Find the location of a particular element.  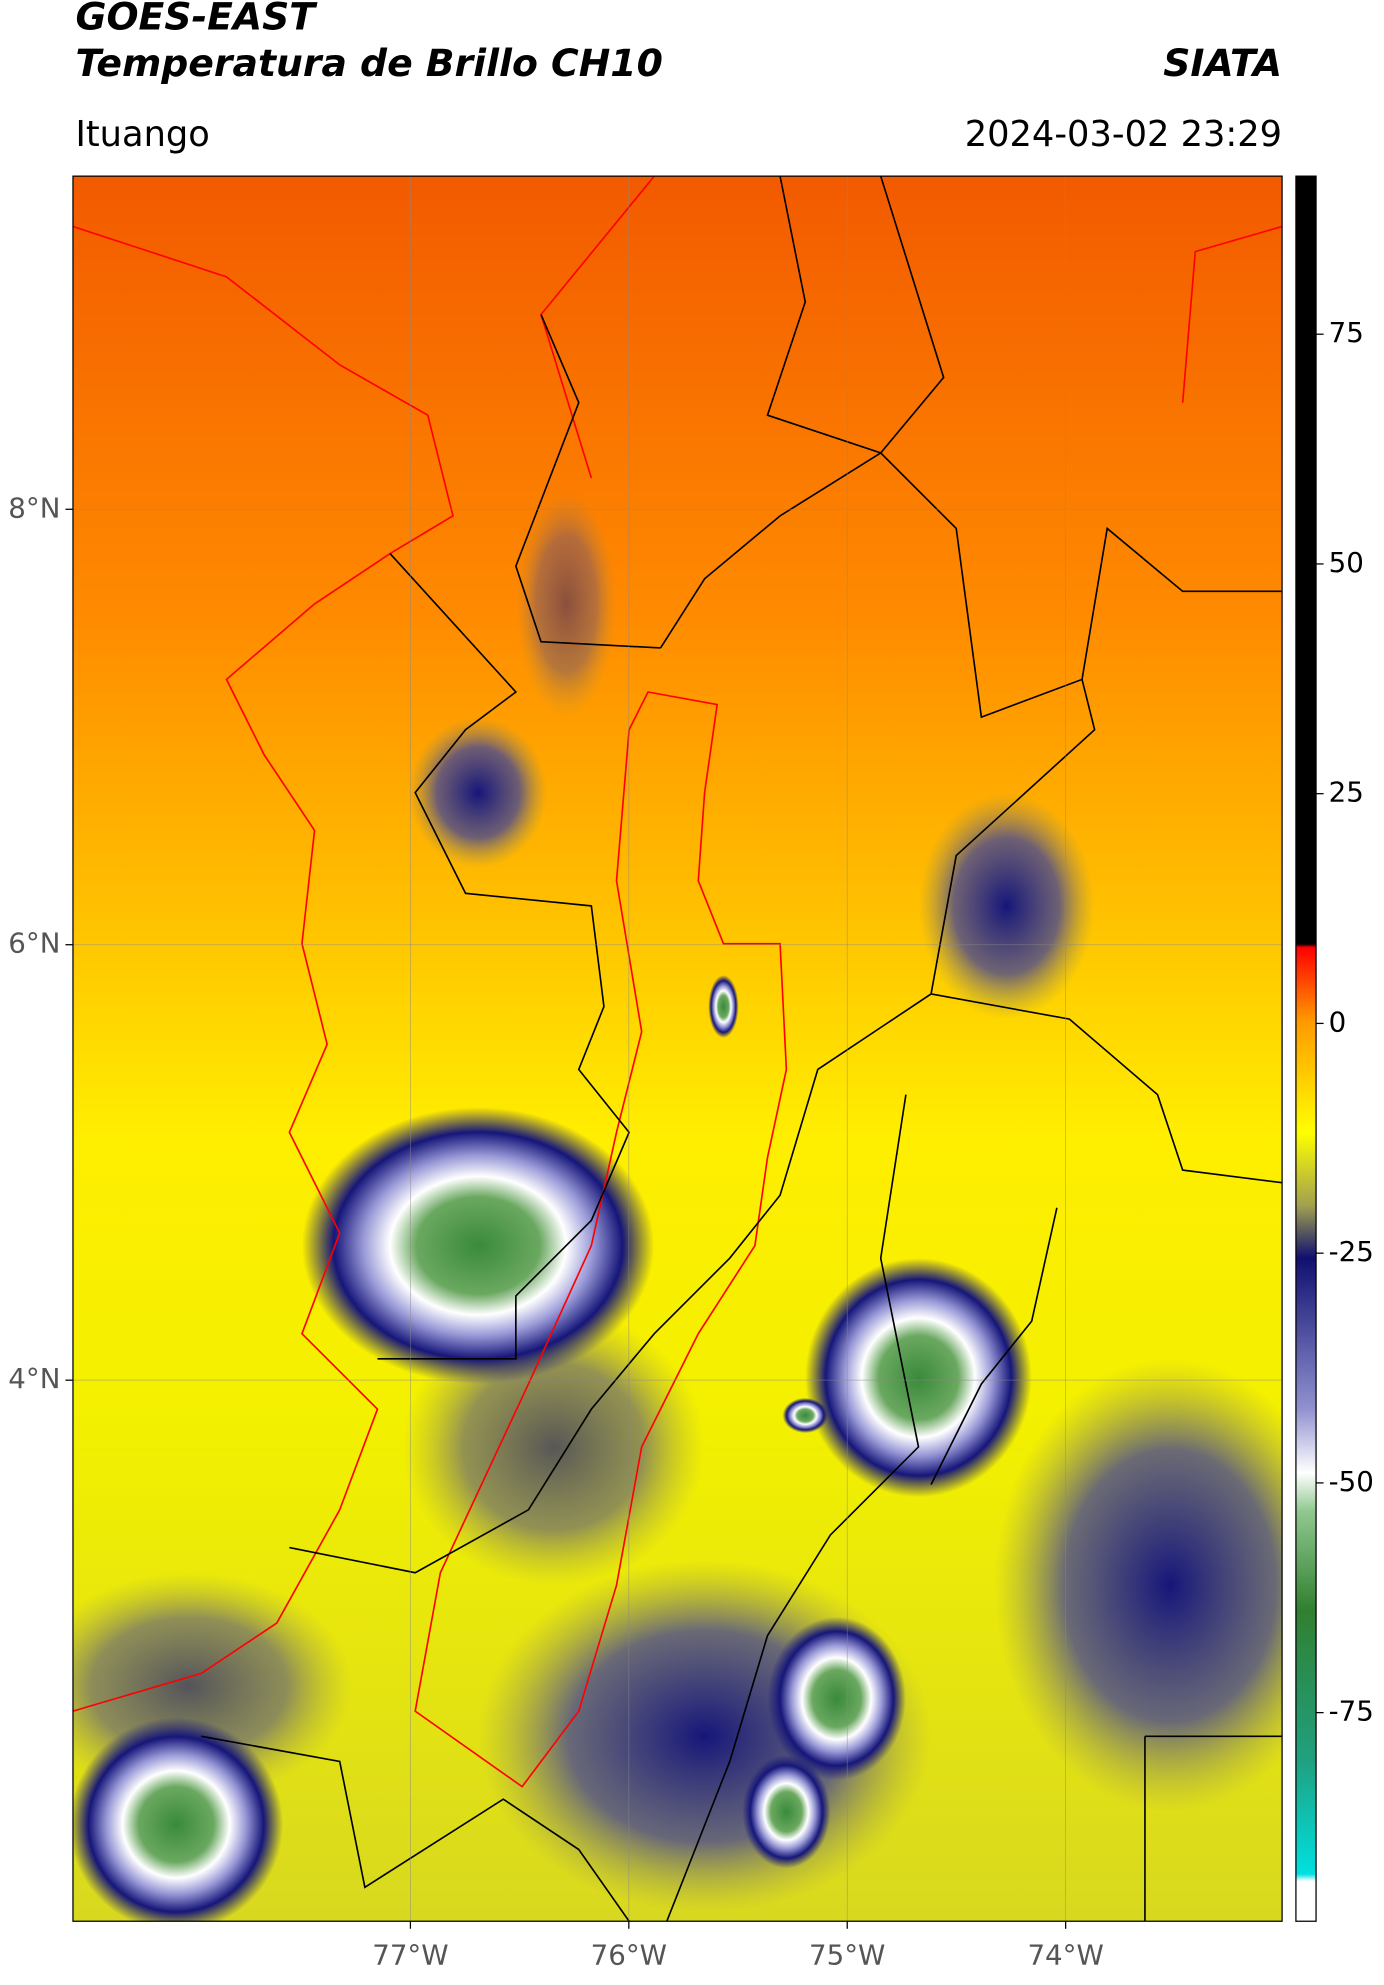

colorbar-tick-label: 50 is located at coordinates (1346, 562).